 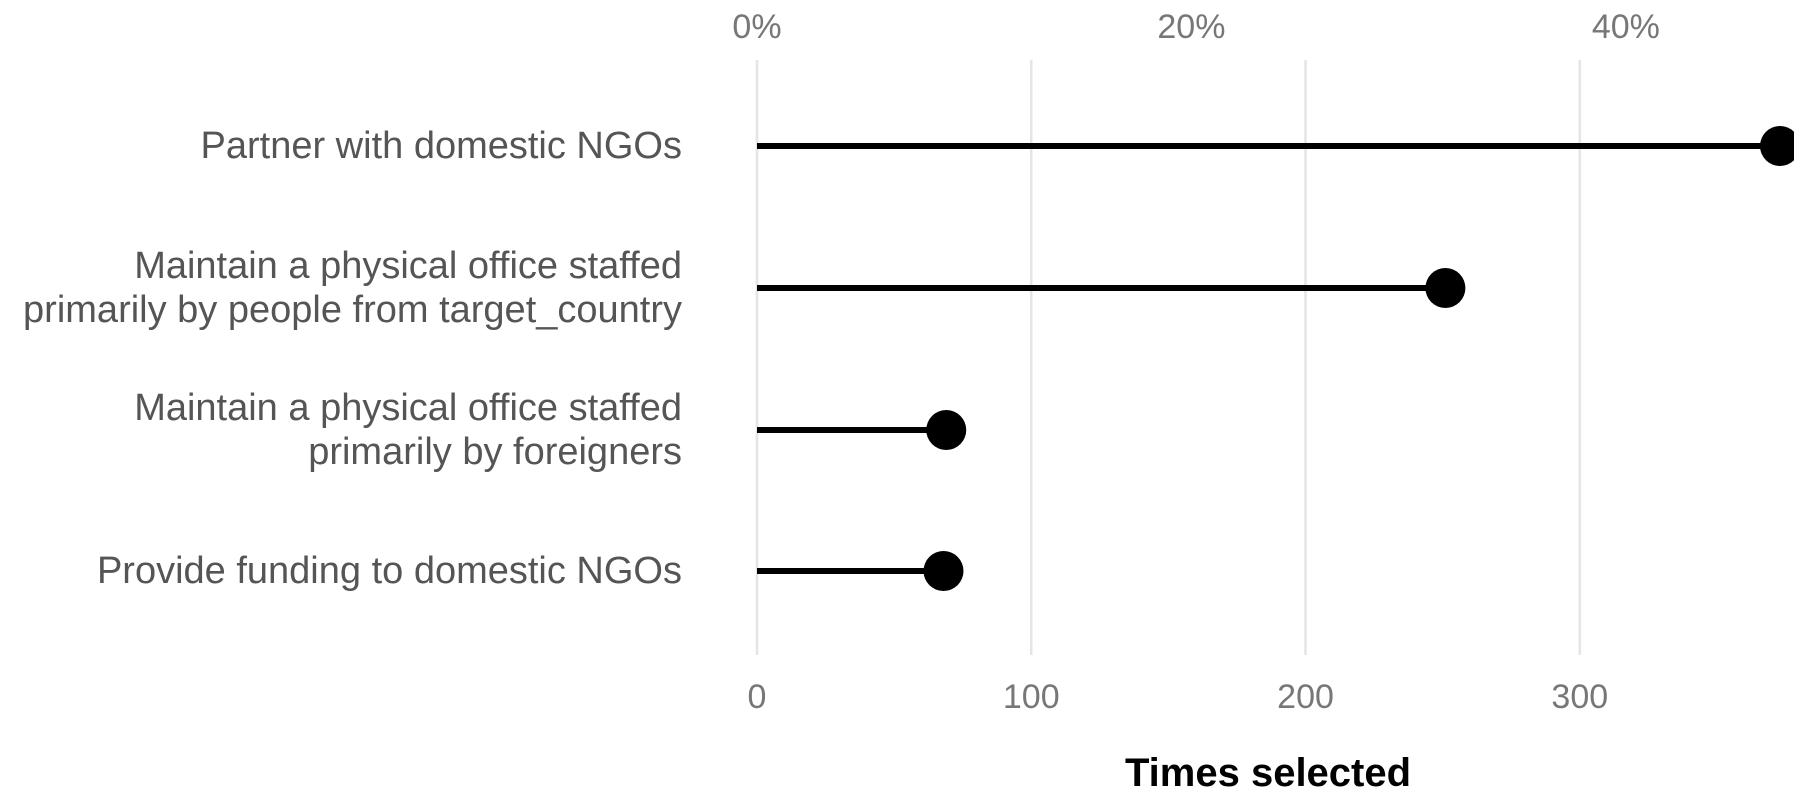 What do you see at coordinates (1305, 697) in the screenshot?
I see `x-tick-label: 200` at bounding box center [1305, 697].